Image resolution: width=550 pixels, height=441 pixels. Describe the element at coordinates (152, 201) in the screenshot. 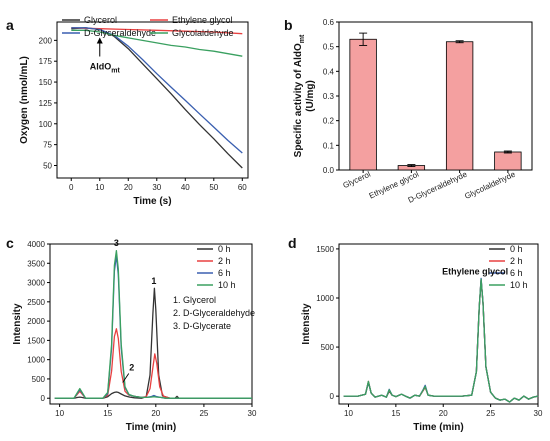

I see `x-axis-label: Time (s)` at that location.